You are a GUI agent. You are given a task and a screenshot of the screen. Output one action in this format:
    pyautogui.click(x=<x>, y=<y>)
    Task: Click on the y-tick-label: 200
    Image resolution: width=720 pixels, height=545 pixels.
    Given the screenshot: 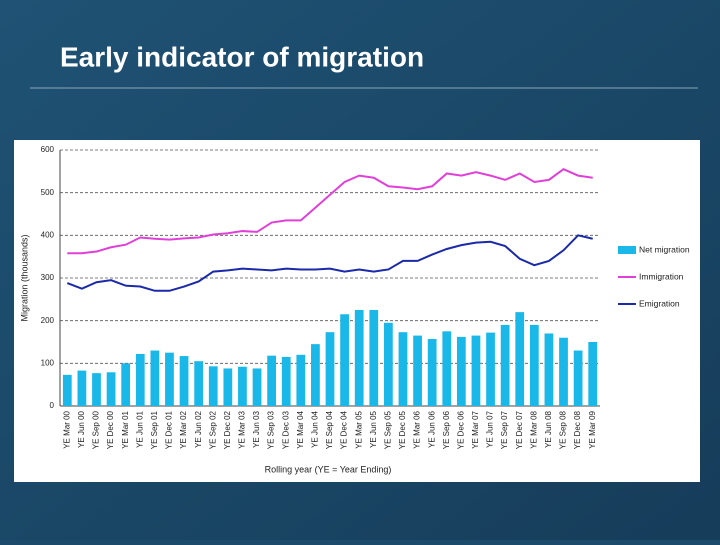 What is the action you would take?
    pyautogui.click(x=48, y=320)
    